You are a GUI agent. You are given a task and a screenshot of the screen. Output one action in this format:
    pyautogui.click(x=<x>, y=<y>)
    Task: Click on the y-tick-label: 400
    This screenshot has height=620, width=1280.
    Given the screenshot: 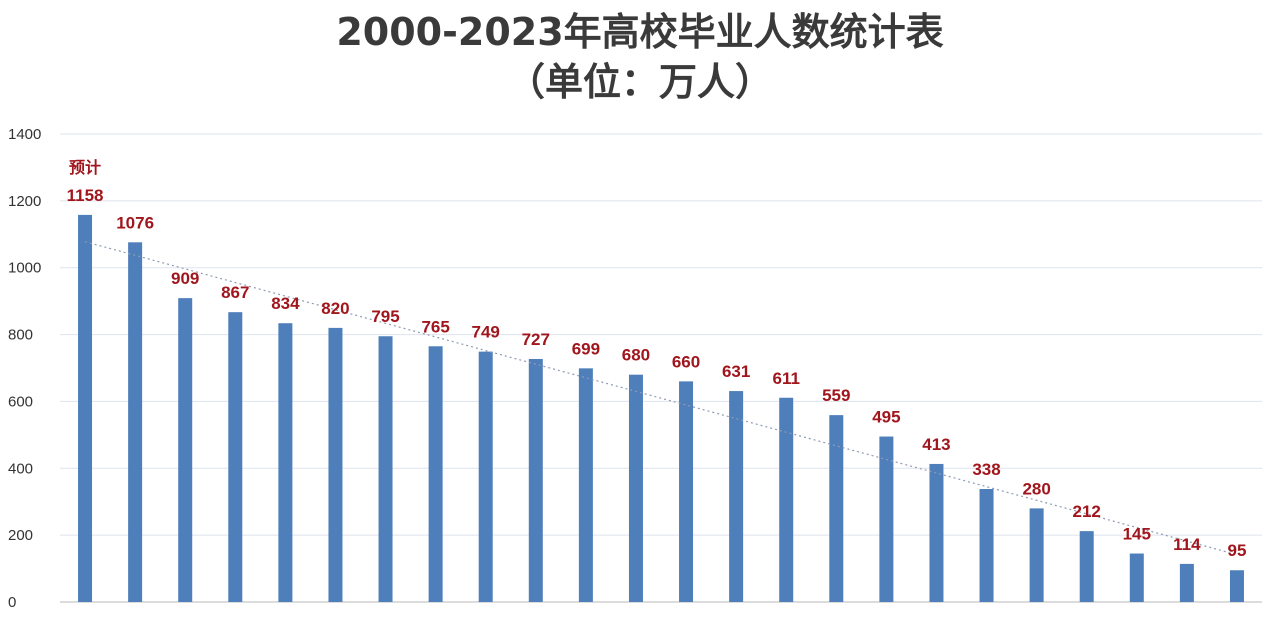 What is the action you would take?
    pyautogui.click(x=20, y=468)
    